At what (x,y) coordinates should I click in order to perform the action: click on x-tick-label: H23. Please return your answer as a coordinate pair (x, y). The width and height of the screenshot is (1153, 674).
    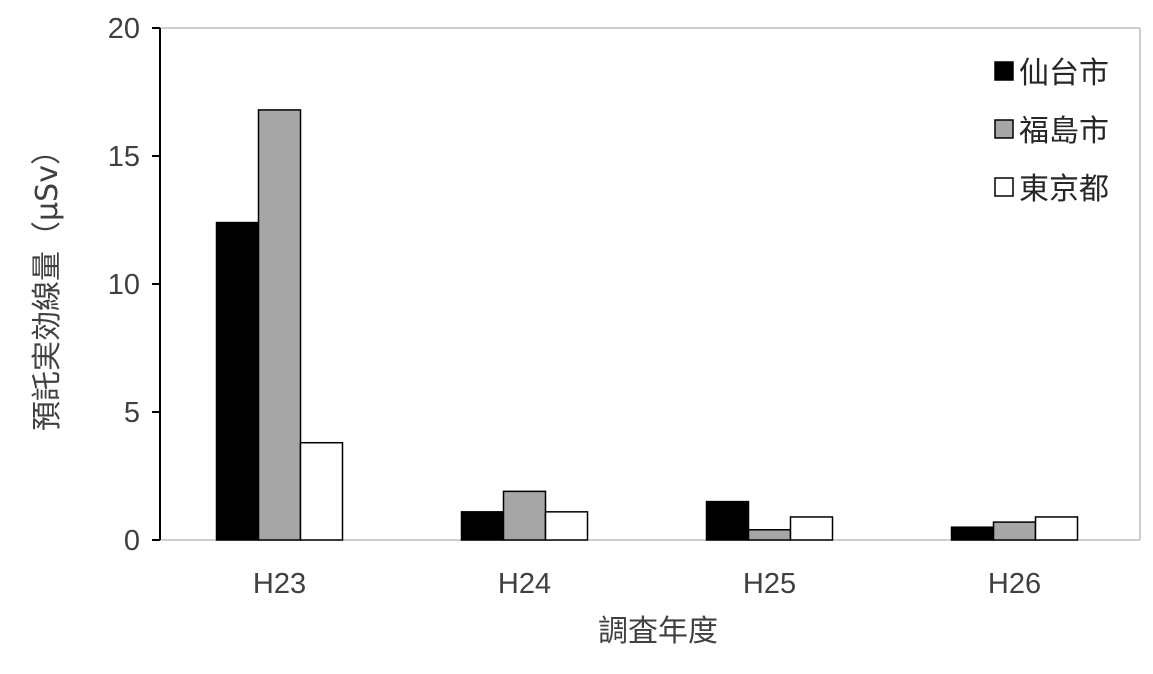
    Looking at the image, I should click on (279, 584).